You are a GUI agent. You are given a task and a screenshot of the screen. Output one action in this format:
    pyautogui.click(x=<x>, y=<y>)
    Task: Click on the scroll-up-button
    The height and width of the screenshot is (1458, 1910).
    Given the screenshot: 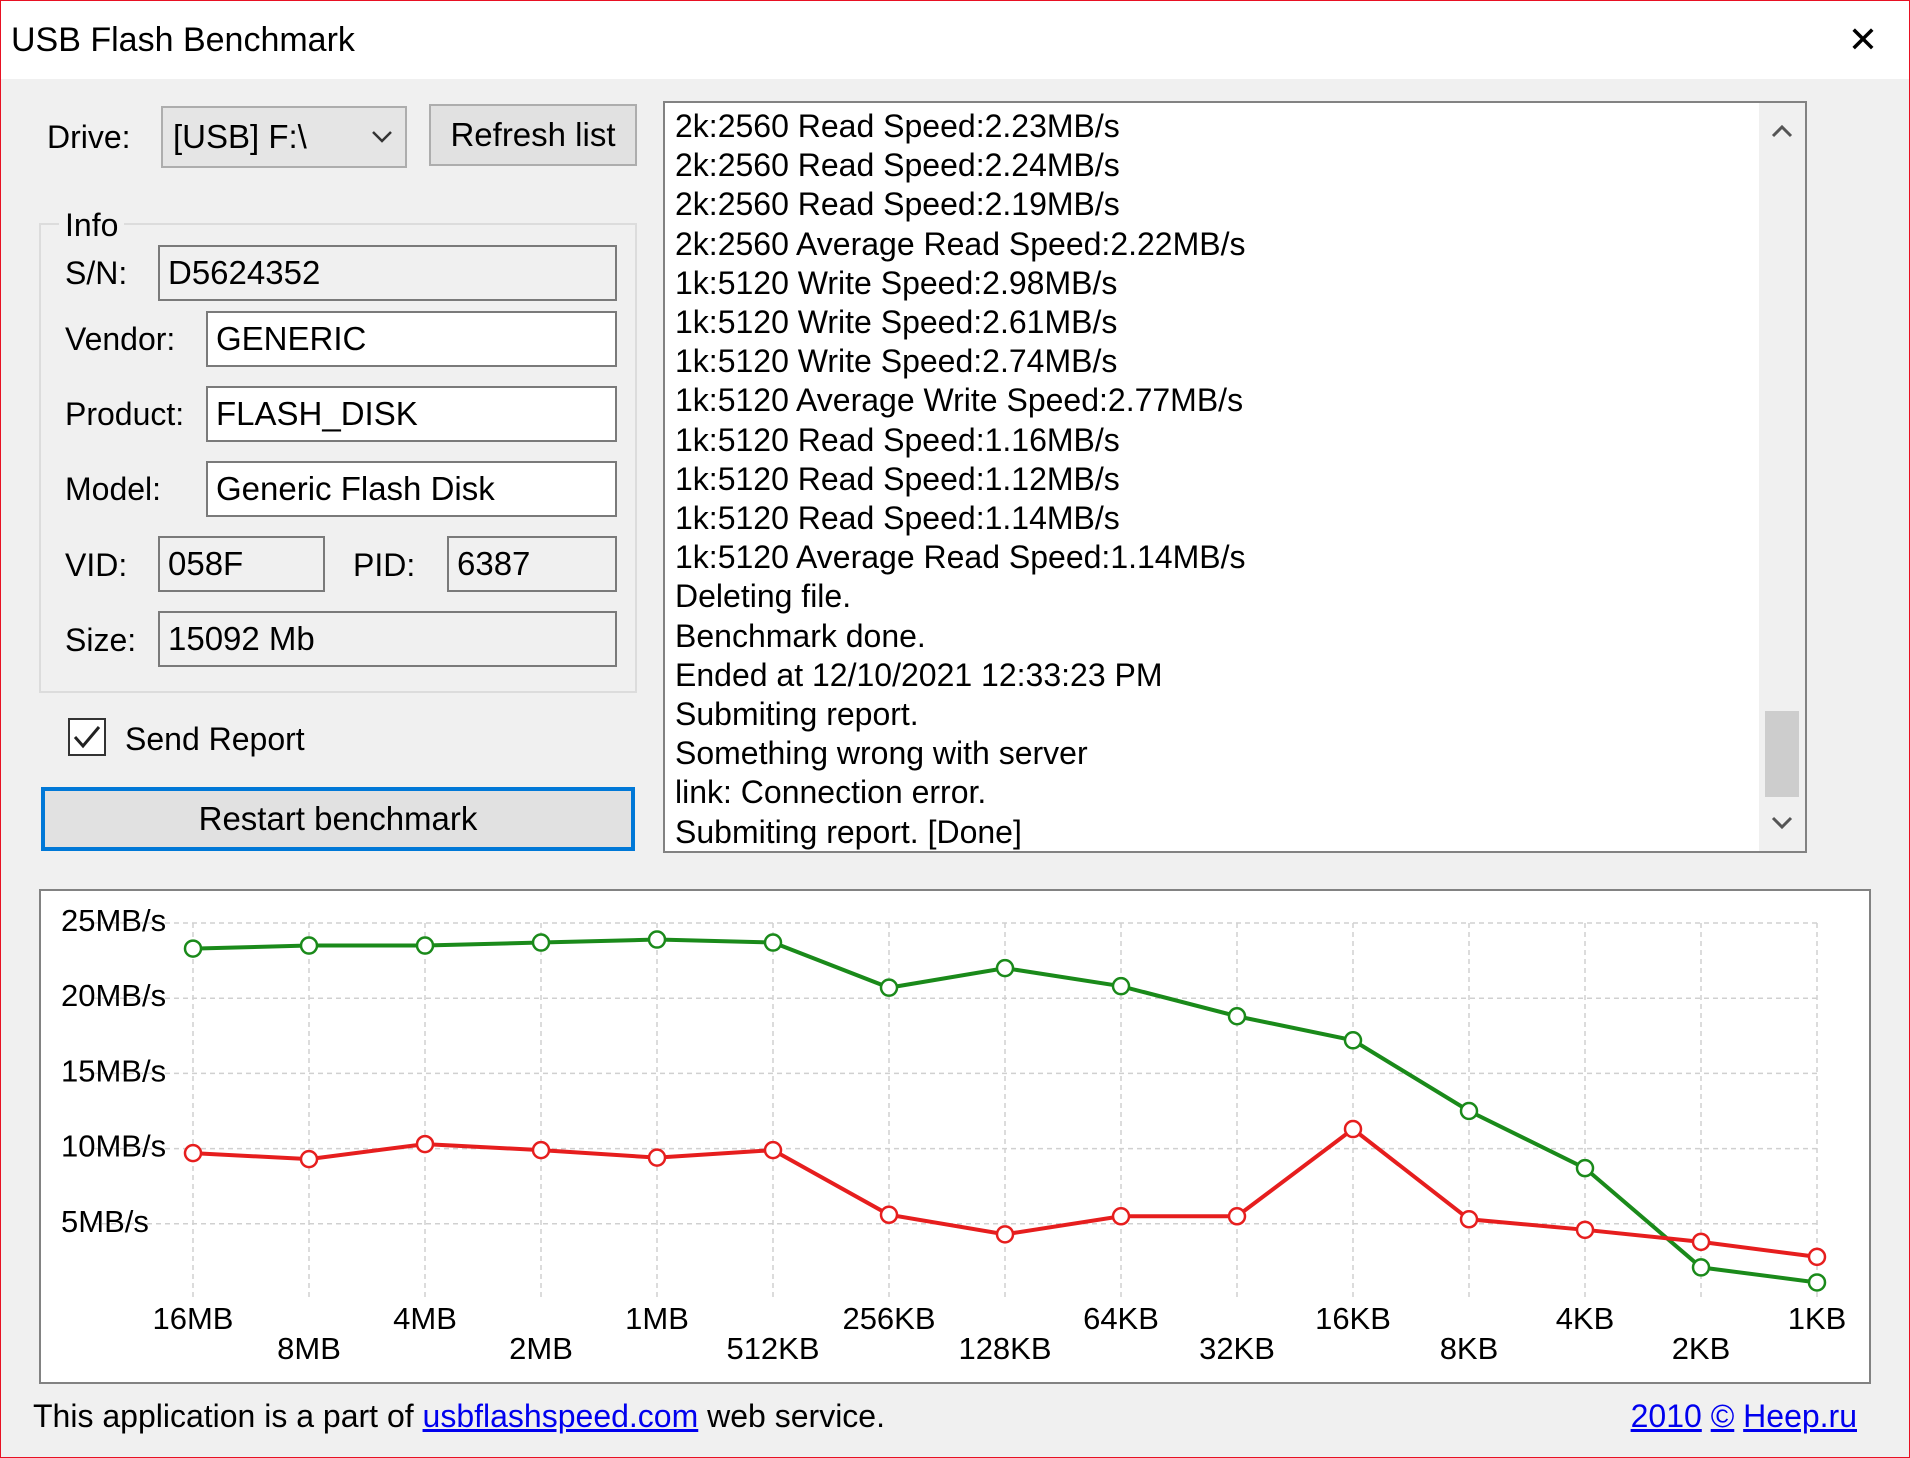 What is the action you would take?
    pyautogui.click(x=1782, y=132)
    